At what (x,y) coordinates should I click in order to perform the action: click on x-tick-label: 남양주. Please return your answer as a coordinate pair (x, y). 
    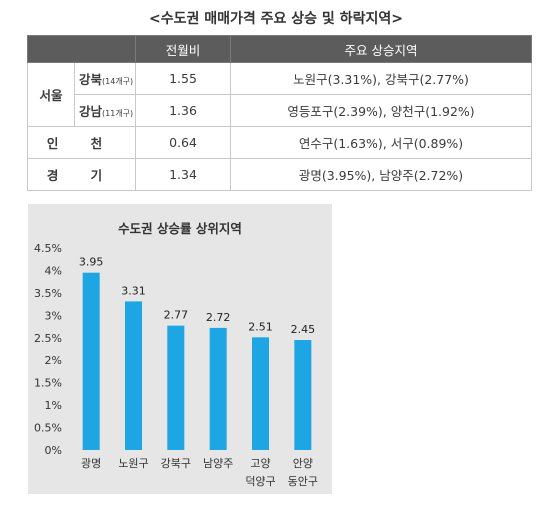
    Looking at the image, I should click on (218, 463).